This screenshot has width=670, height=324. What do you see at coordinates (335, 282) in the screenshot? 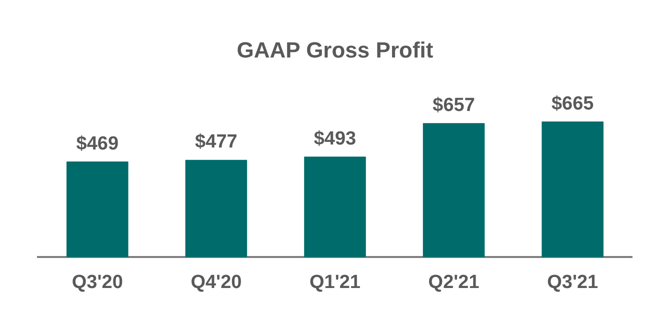
I see `x-tick-label: Q1'21` at bounding box center [335, 282].